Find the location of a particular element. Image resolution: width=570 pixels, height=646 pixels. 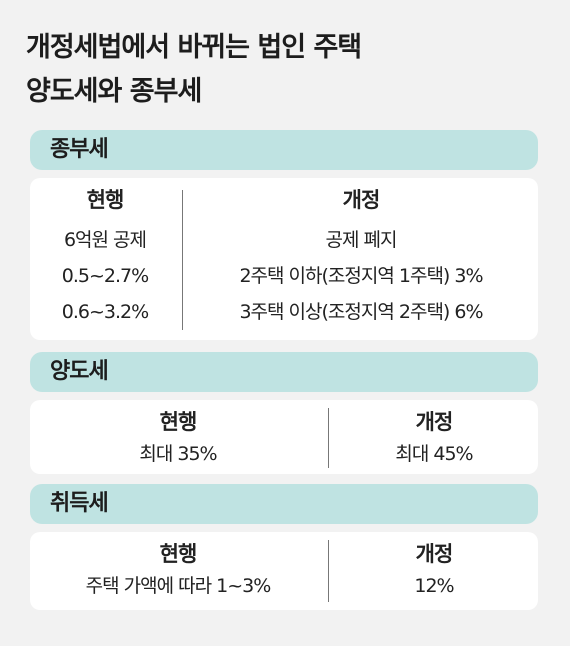

section-header-acquisition-tax: 취득세 is located at coordinates (284, 504).